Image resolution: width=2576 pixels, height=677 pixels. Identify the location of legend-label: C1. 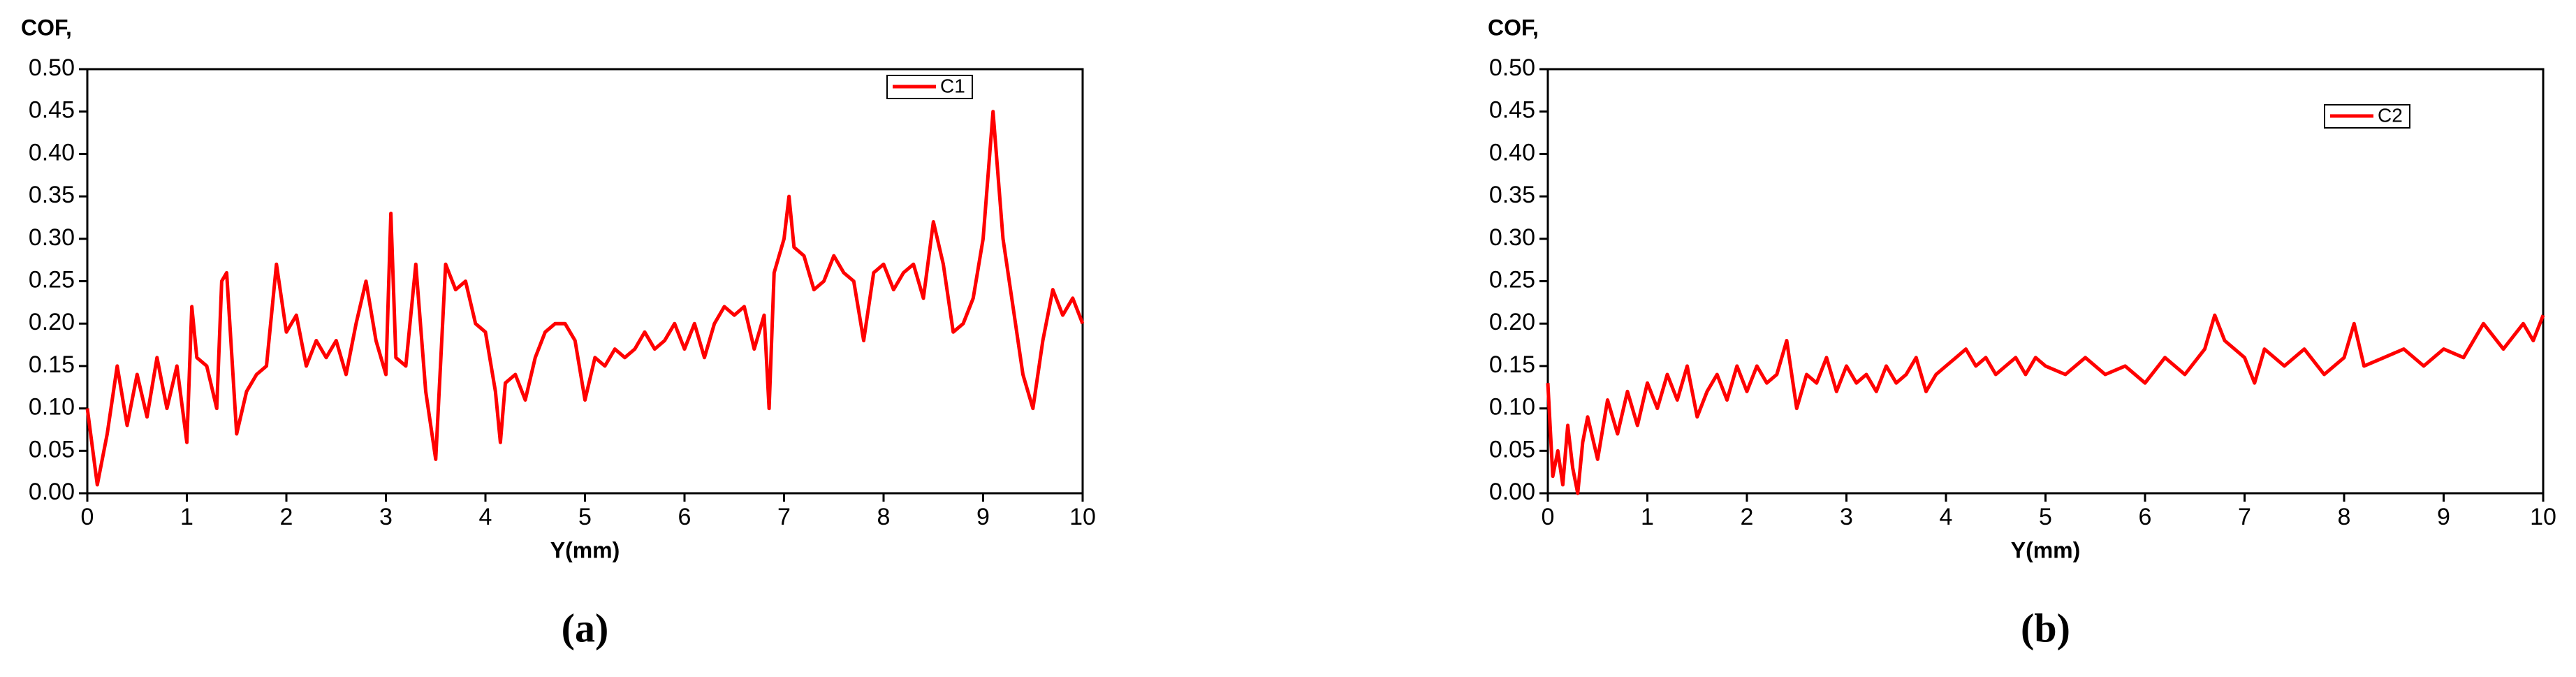
(952, 85).